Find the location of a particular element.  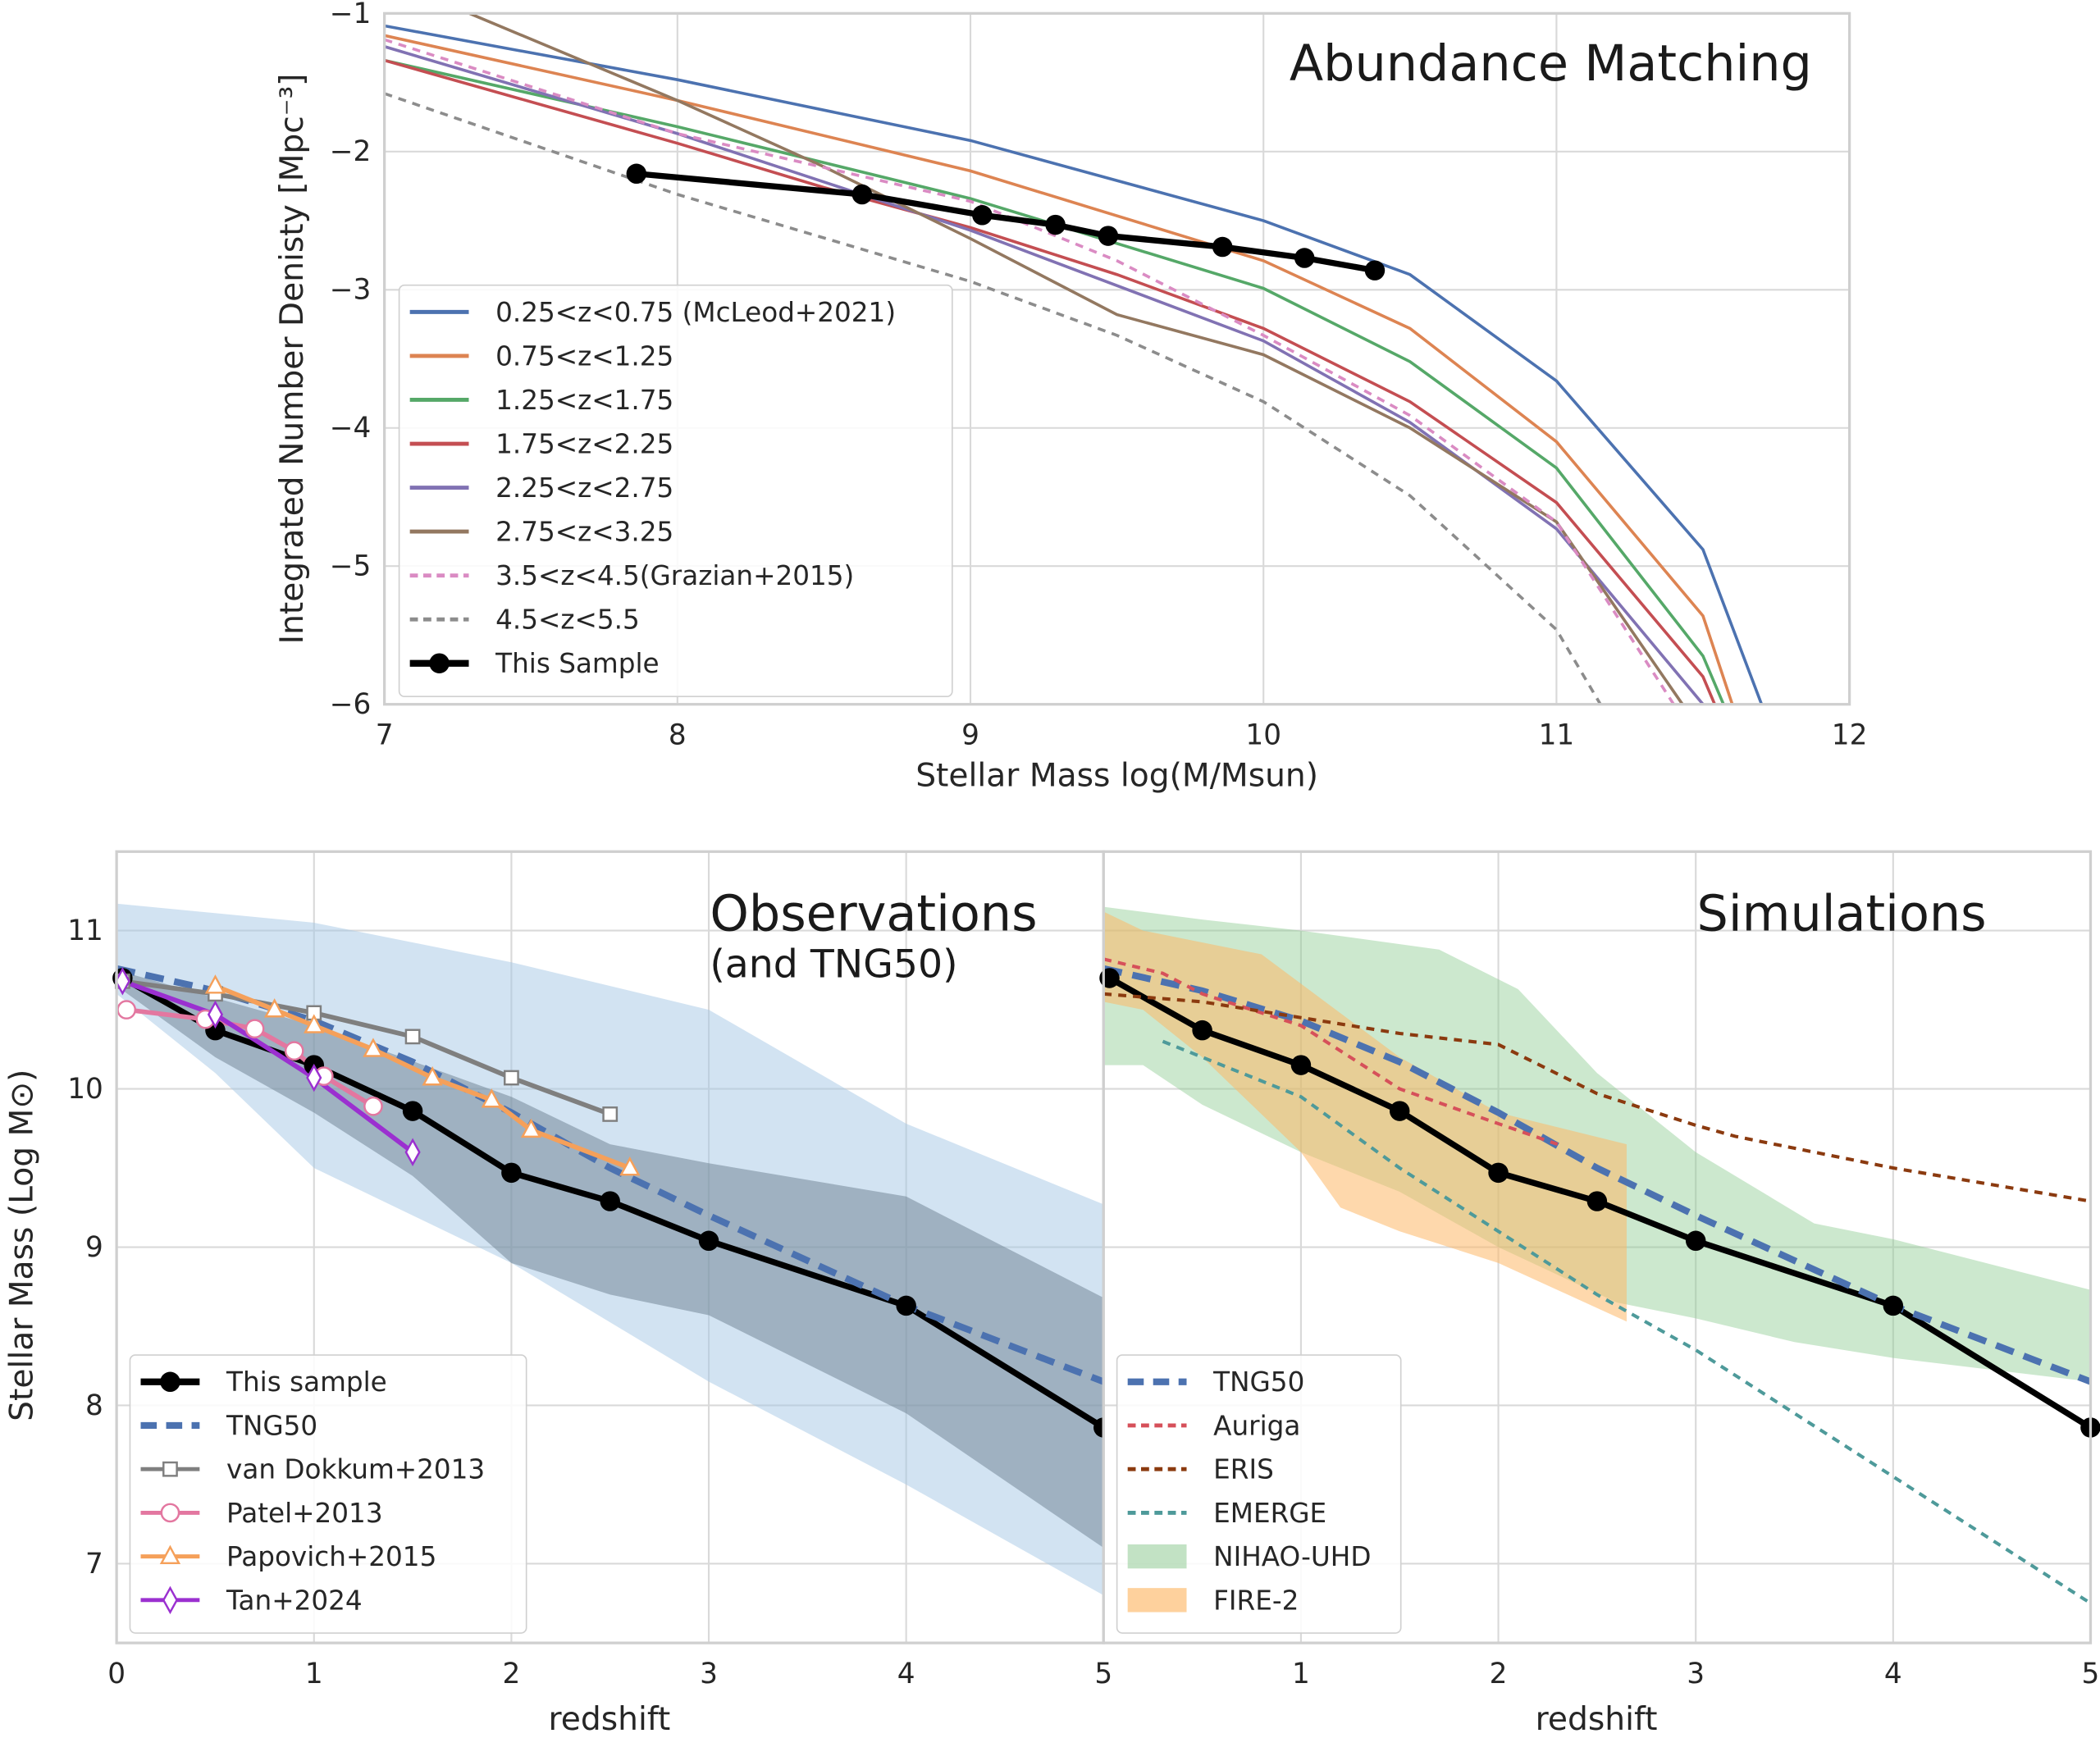

y-tick-label: −2 is located at coordinates (351, 151).